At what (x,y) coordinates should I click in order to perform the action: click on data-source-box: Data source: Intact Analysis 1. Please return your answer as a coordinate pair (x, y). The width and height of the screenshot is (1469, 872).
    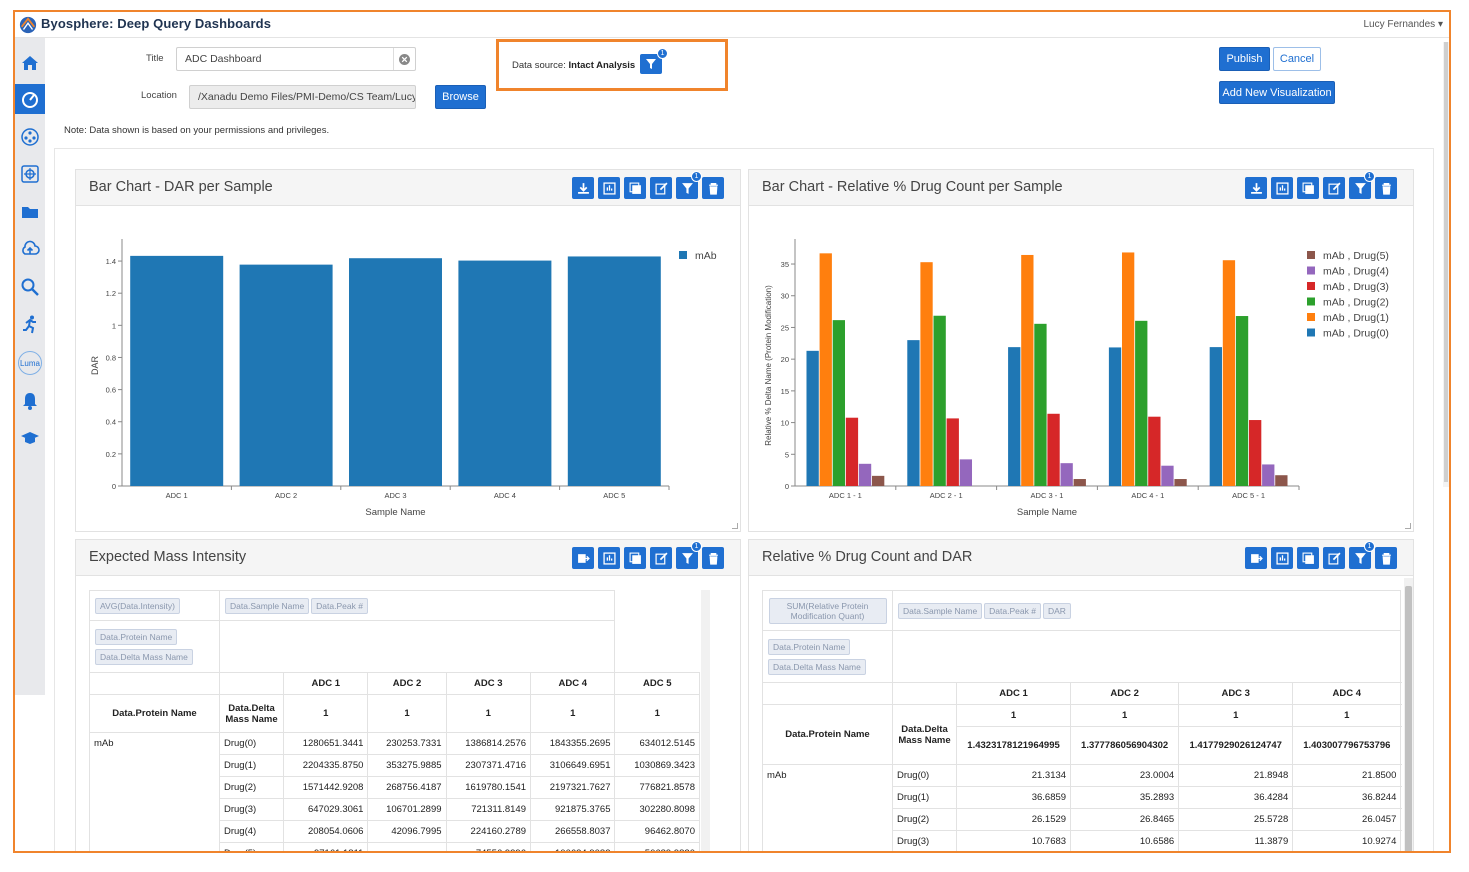
    Looking at the image, I should click on (612, 65).